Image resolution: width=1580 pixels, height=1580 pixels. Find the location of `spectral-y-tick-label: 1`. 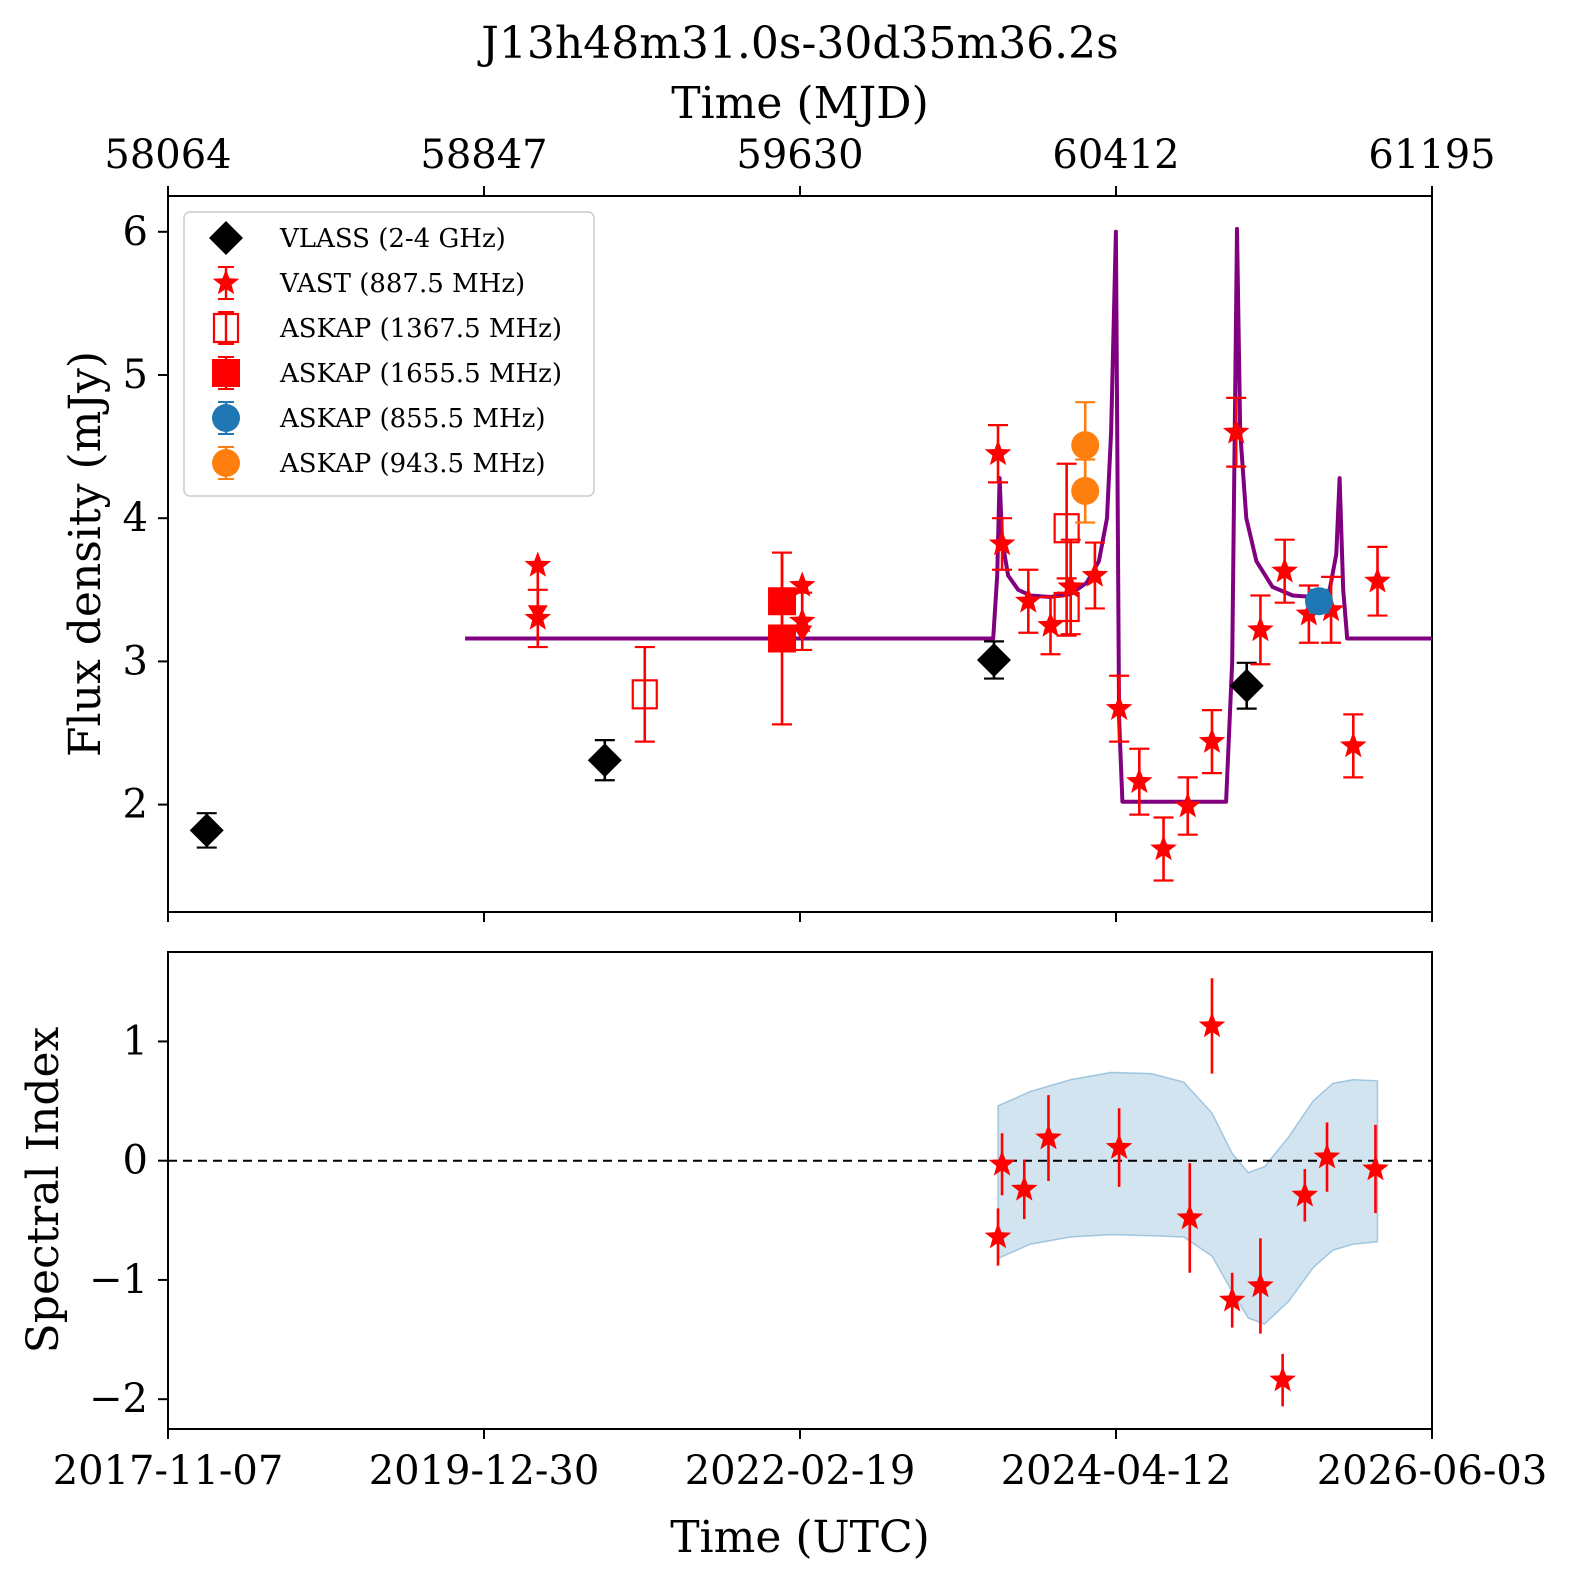

spectral-y-tick-label: 1 is located at coordinates (135, 1041).